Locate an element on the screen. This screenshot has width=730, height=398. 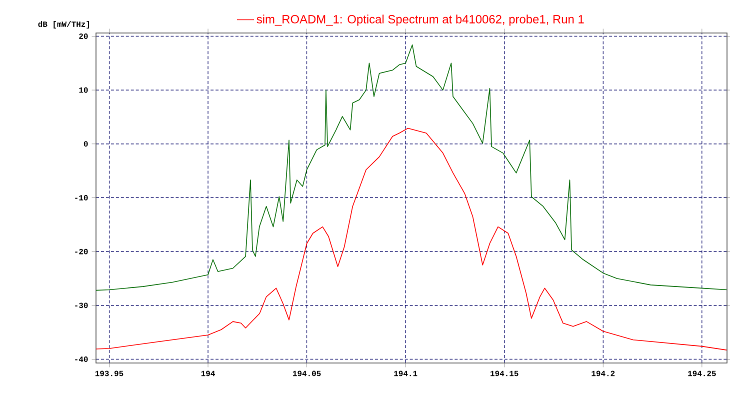
legend-label: sim_ROADM_1: Optical Spectrum at b410062, probe1, Run 1 is located at coordinates (420, 20).